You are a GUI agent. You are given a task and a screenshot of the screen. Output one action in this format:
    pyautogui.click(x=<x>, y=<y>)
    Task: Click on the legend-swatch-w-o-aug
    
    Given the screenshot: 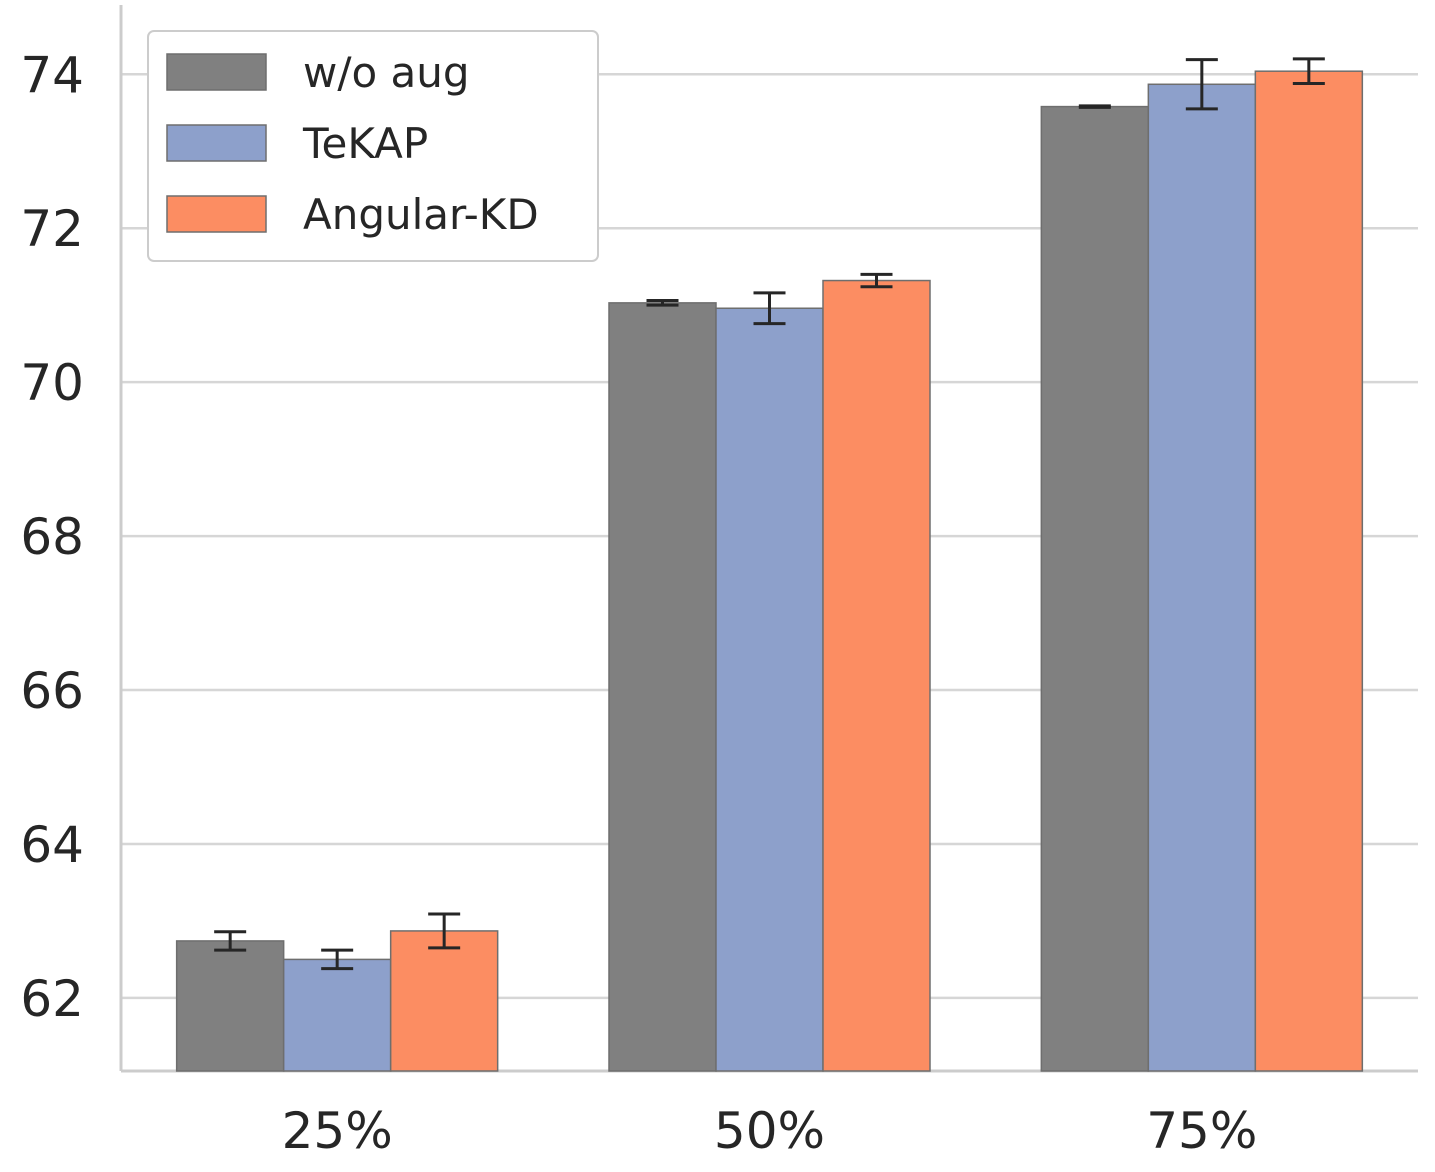 What is the action you would take?
    pyautogui.click(x=216, y=72)
    